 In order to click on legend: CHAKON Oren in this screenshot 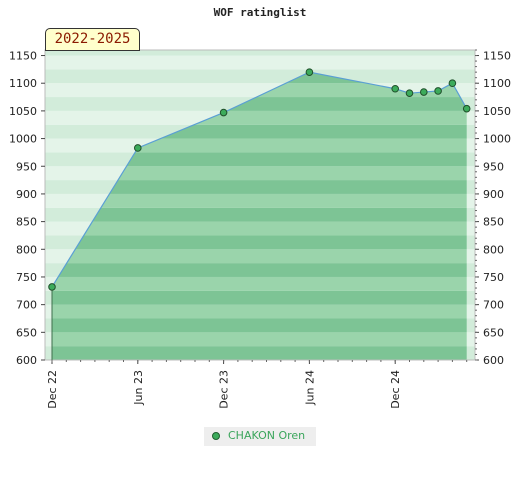, I will do `click(260, 436)`.